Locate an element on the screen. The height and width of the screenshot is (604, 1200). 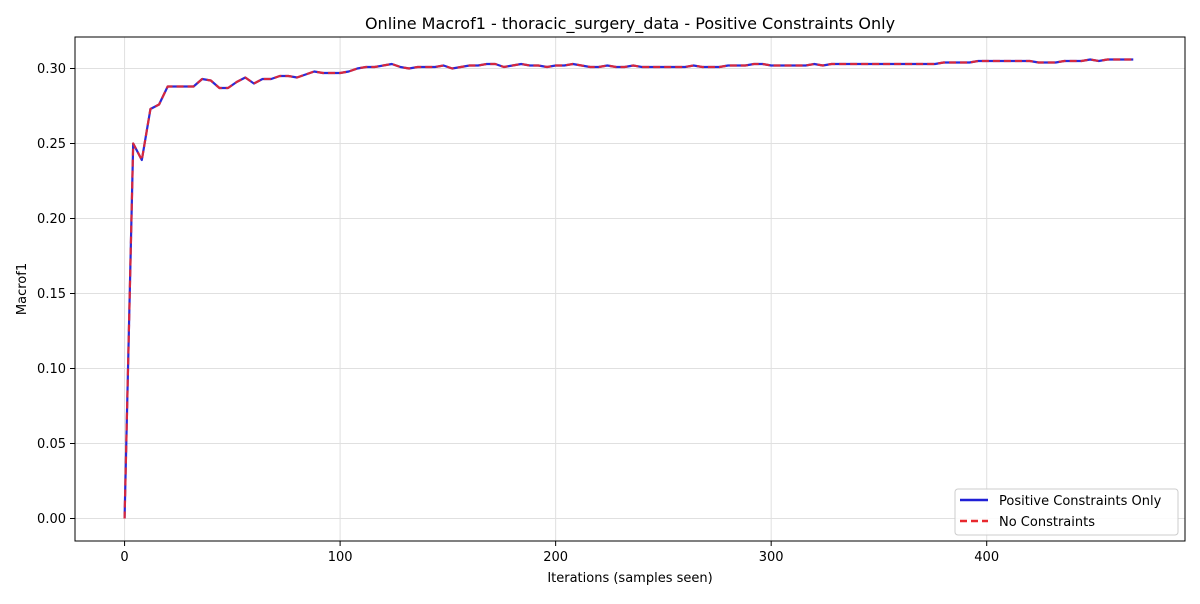
legend-label-no-constraints: No Constraints is located at coordinates (1047, 522).